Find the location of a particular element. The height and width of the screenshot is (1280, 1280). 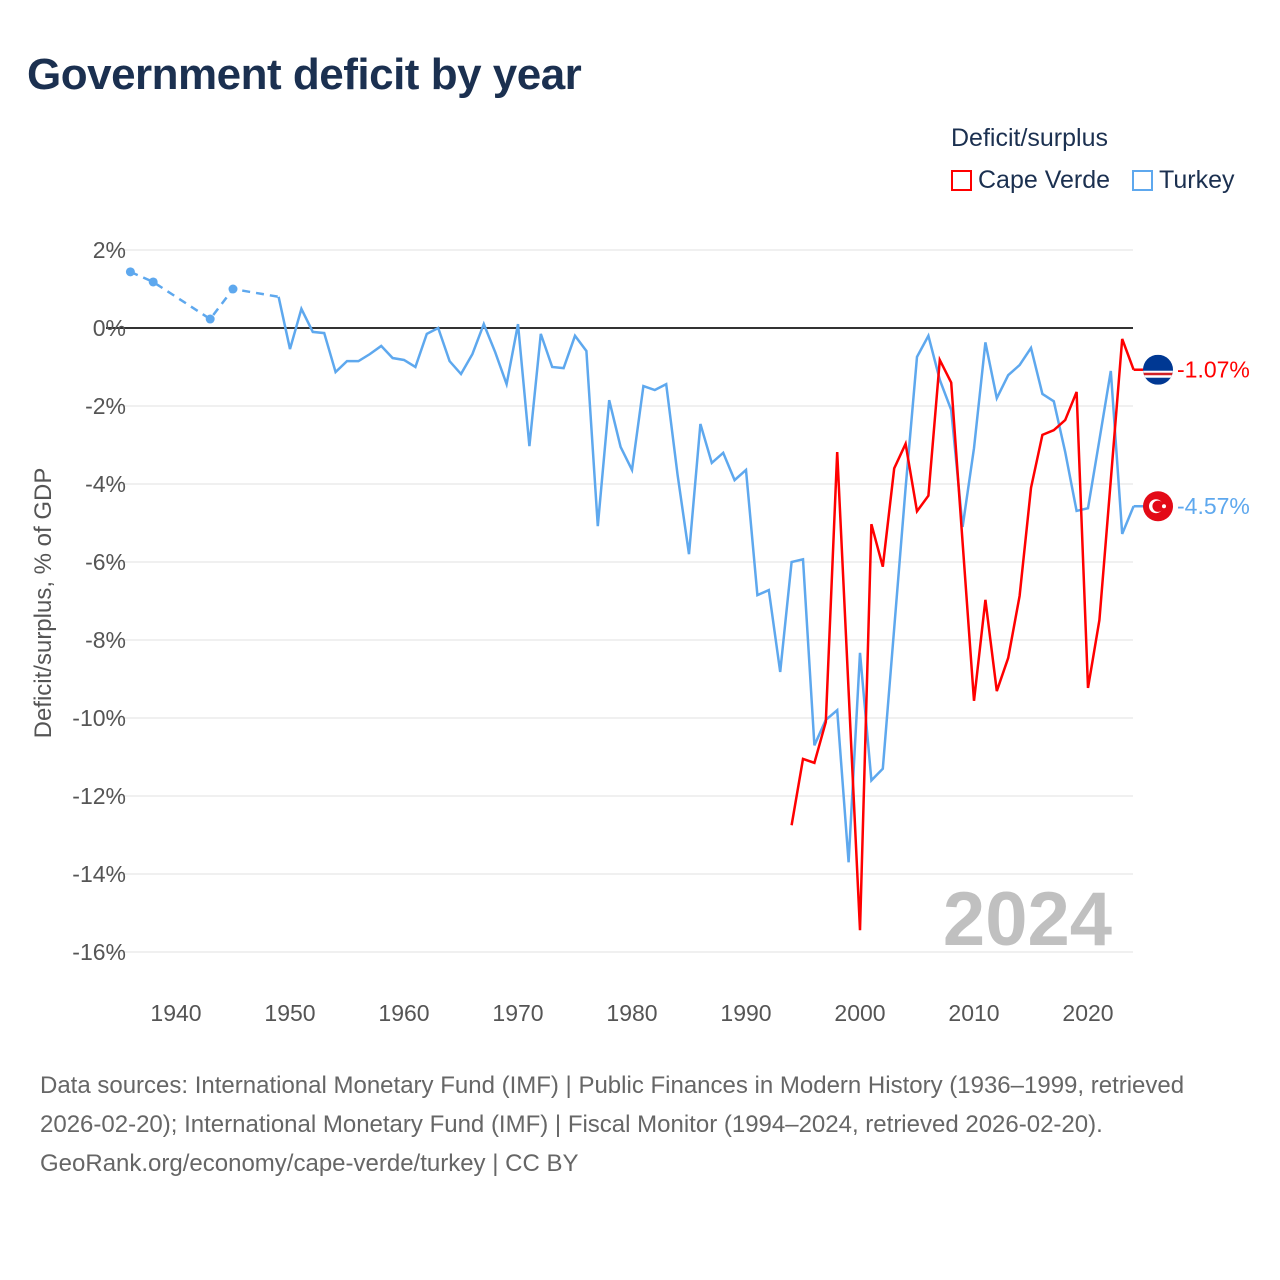

y-tick-label: -4% is located at coordinates (105, 484).